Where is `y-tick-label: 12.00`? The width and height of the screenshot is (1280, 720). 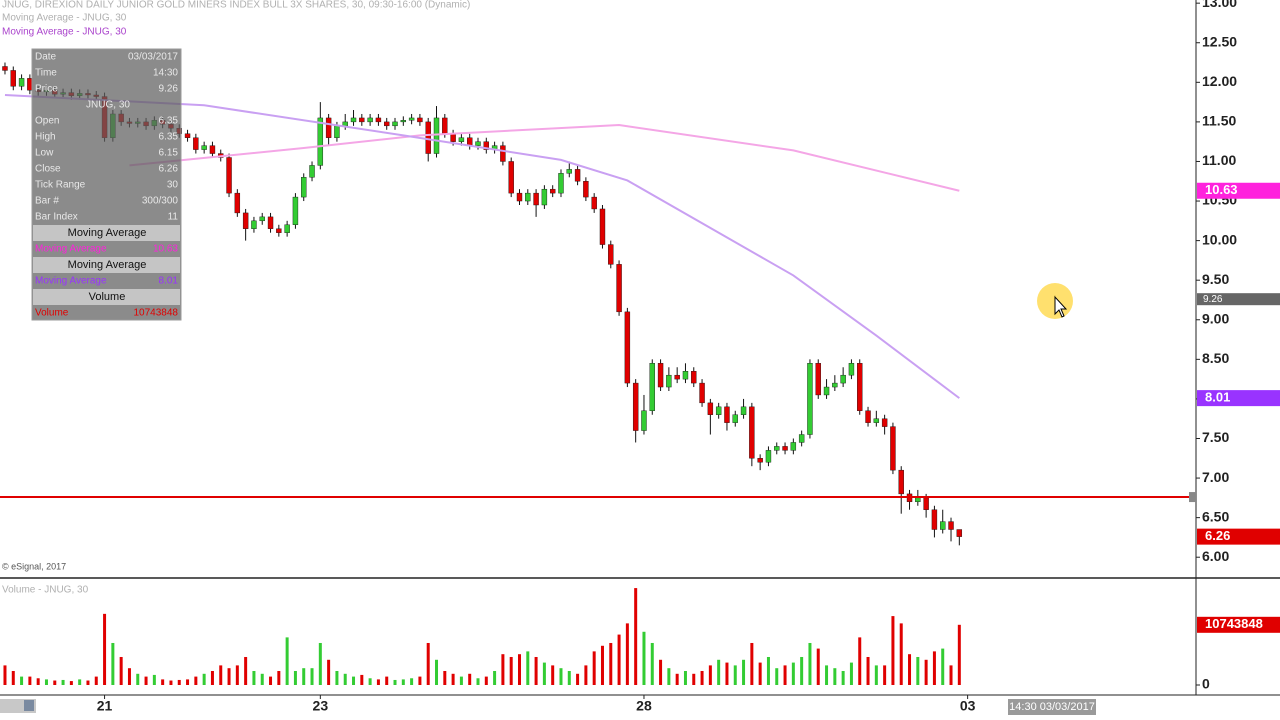
y-tick-label: 12.00 is located at coordinates (1219, 81).